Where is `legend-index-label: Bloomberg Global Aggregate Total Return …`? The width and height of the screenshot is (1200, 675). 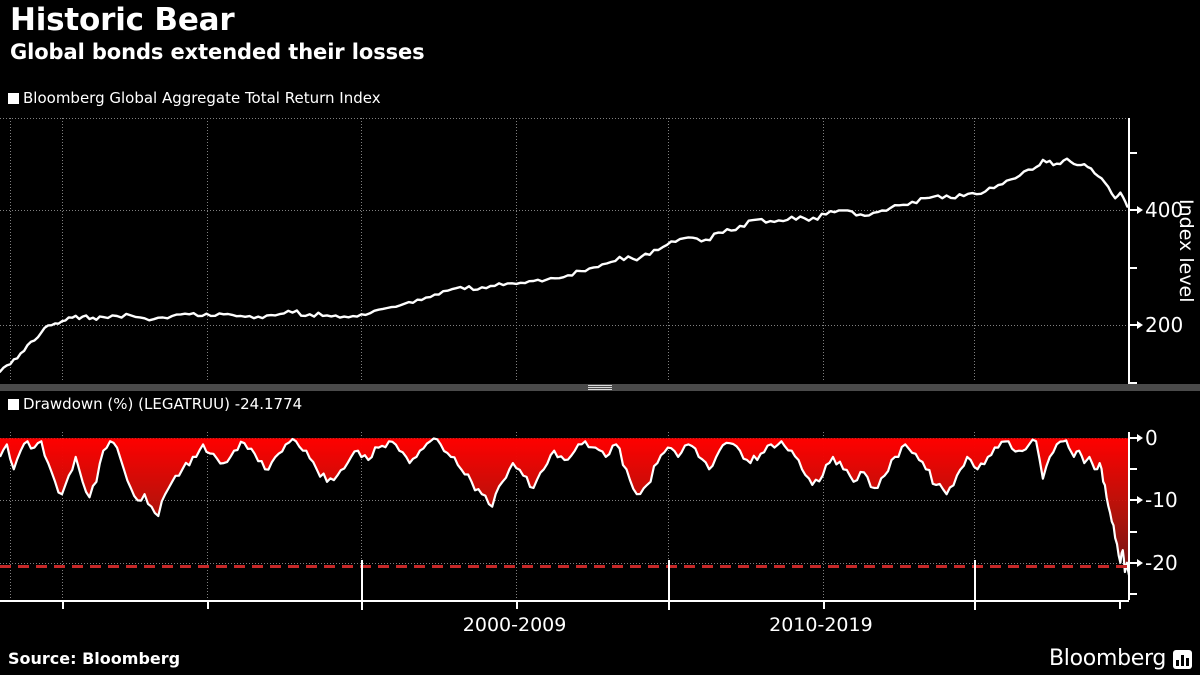 legend-index-label: Bloomberg Global Aggregate Total Return … is located at coordinates (202, 98).